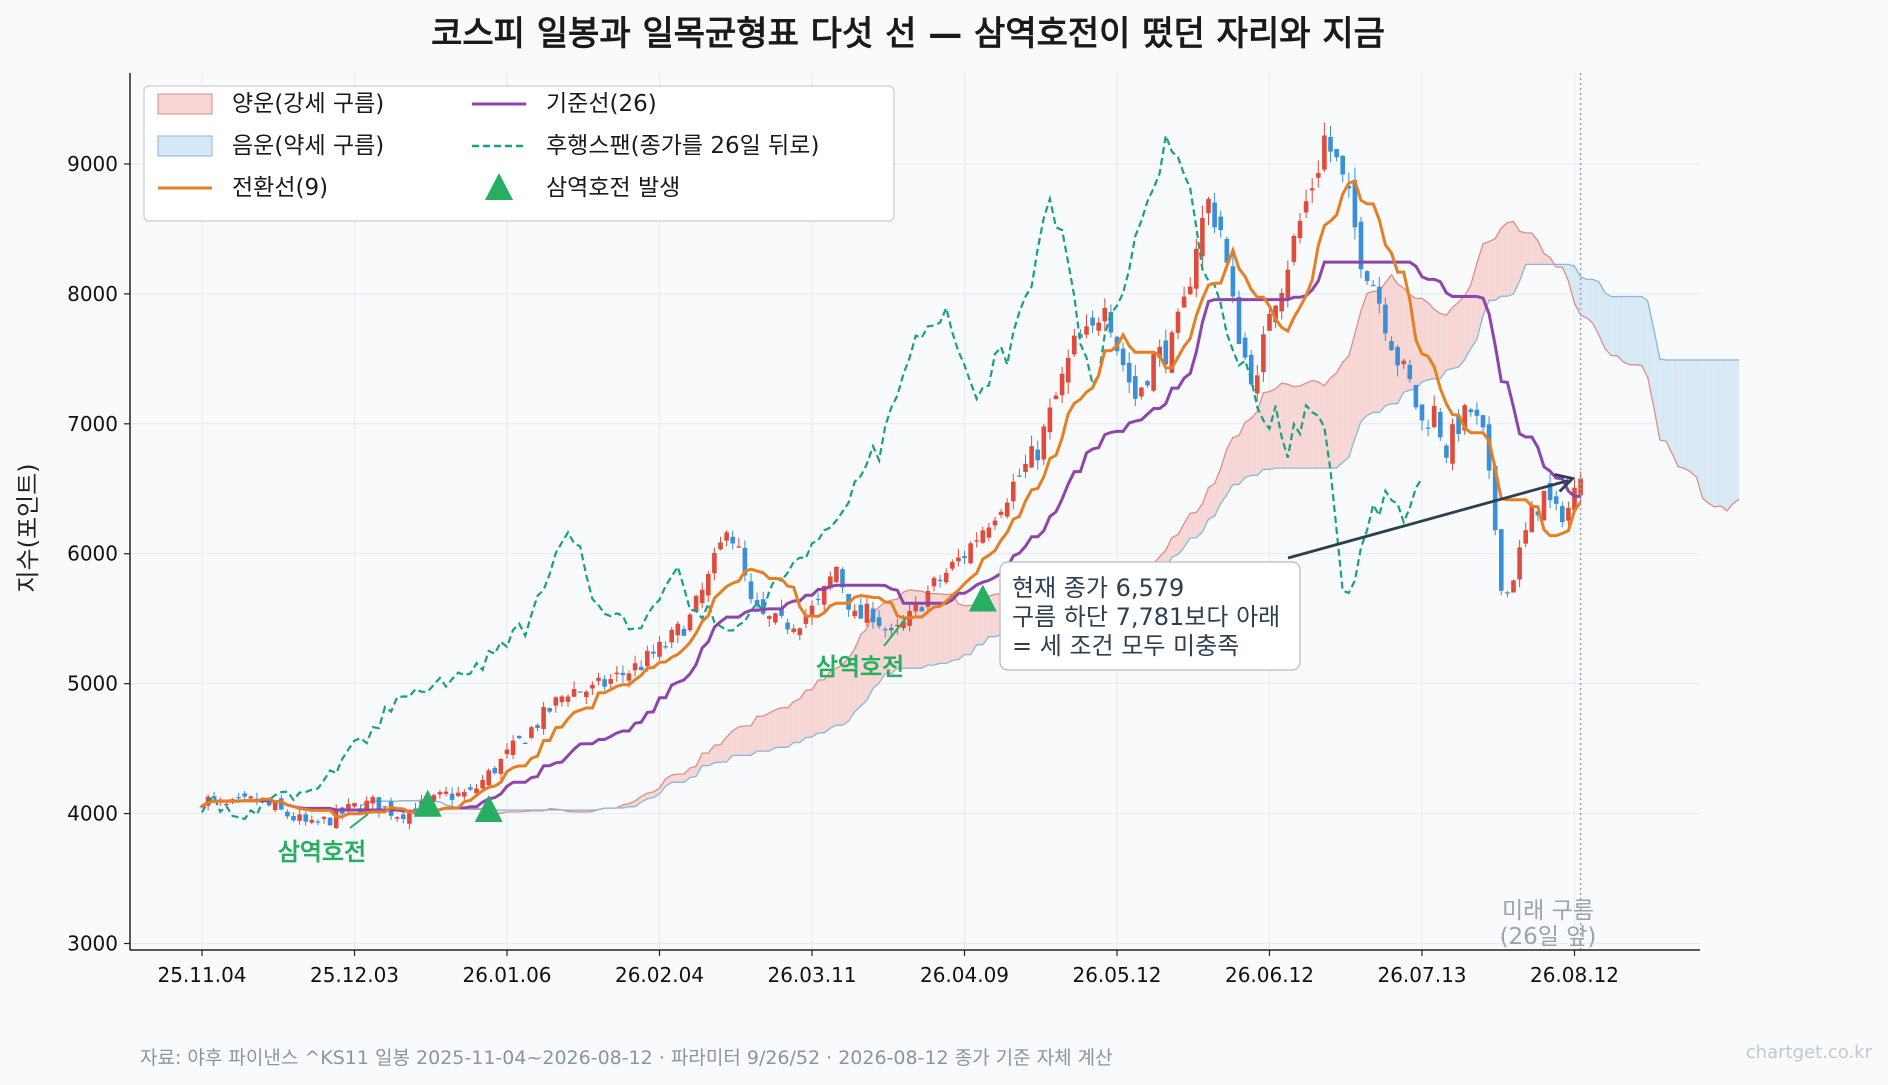 The image size is (1888, 1085). I want to click on annotation-line: 구름 하단 7,781보다 아래, so click(1146, 617).